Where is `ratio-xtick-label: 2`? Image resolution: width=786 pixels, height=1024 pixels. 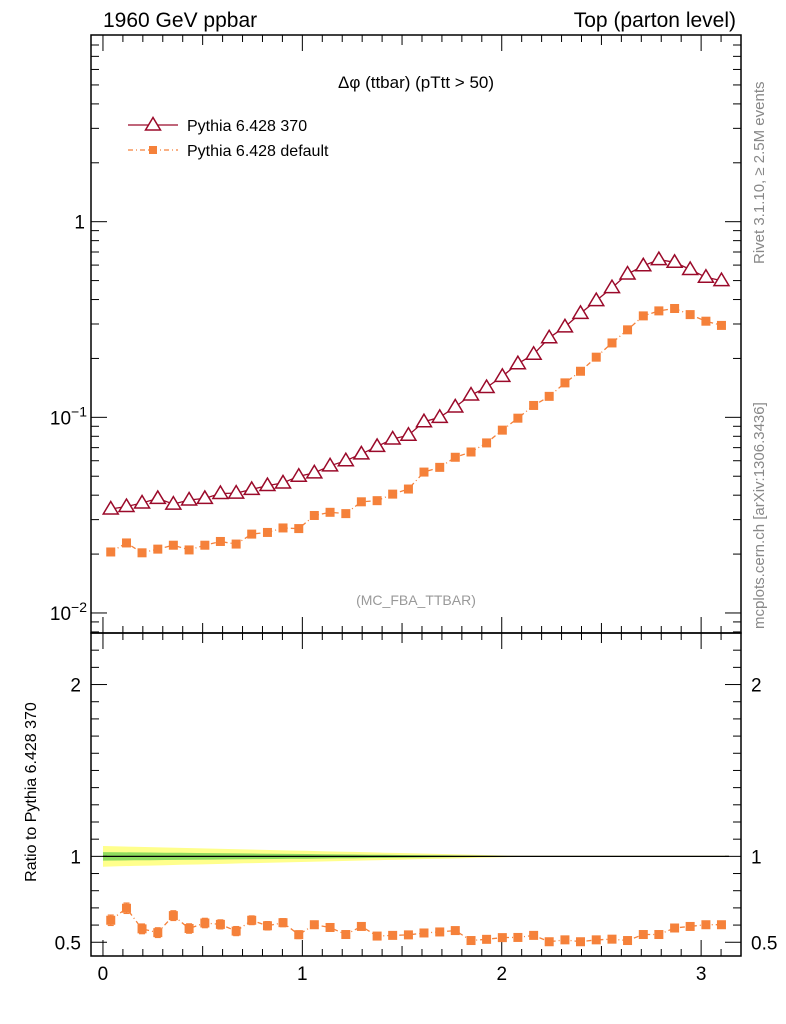 ratio-xtick-label: 2 is located at coordinates (501, 974).